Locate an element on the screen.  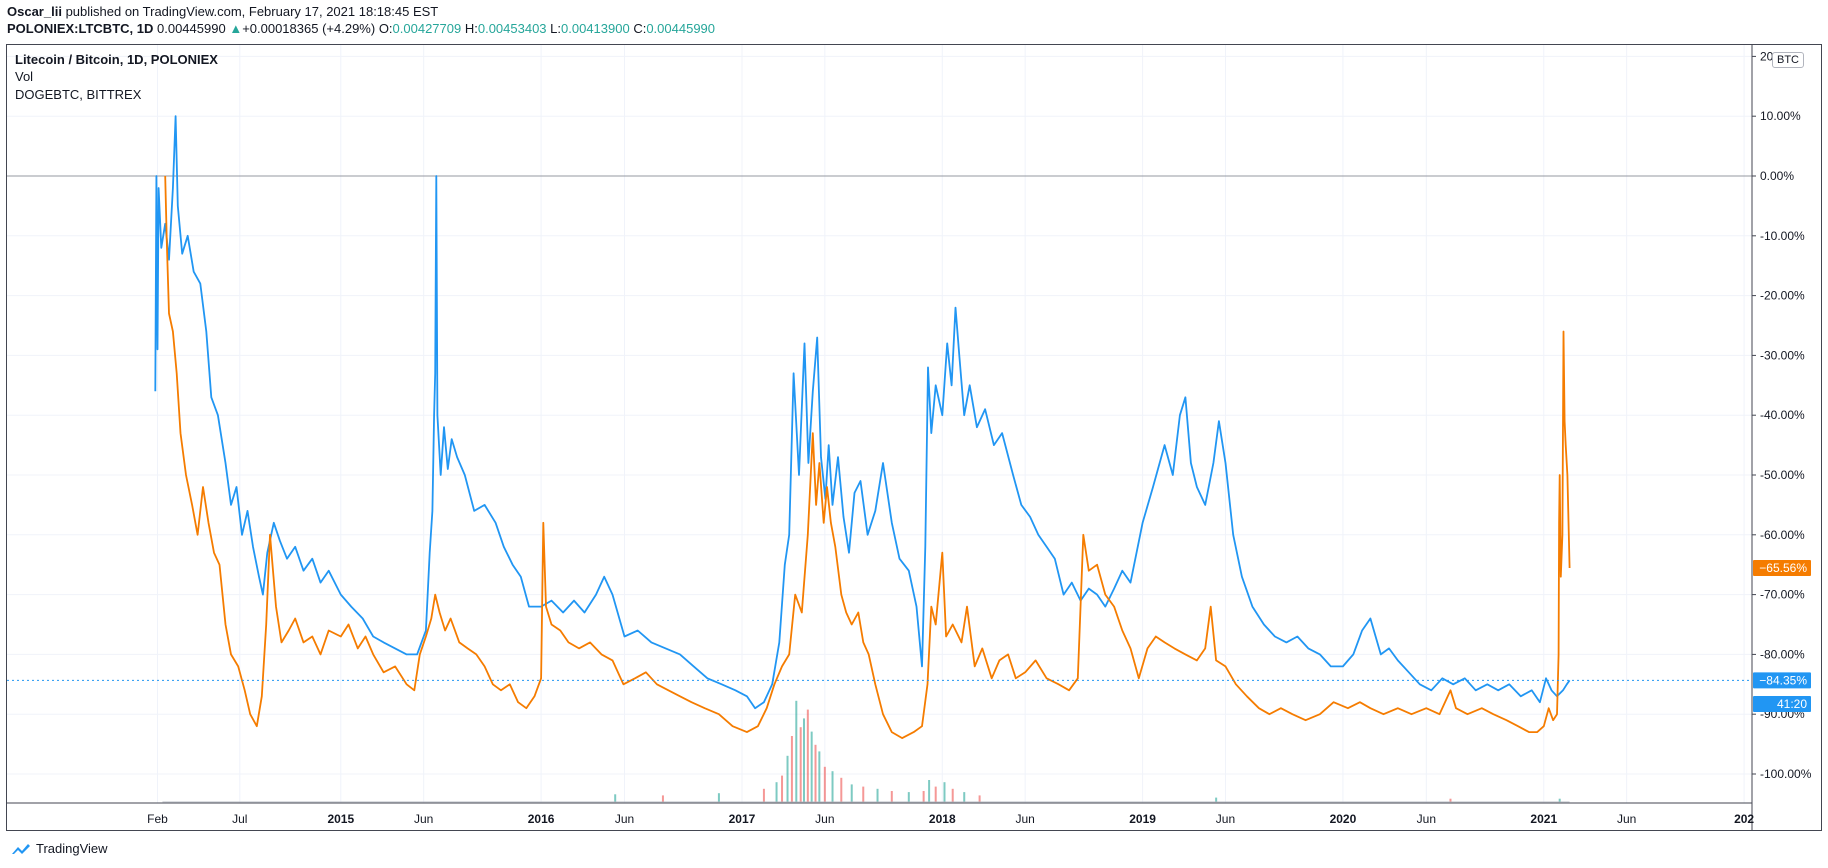
footer-brand-label: TradingView is located at coordinates (72, 848).